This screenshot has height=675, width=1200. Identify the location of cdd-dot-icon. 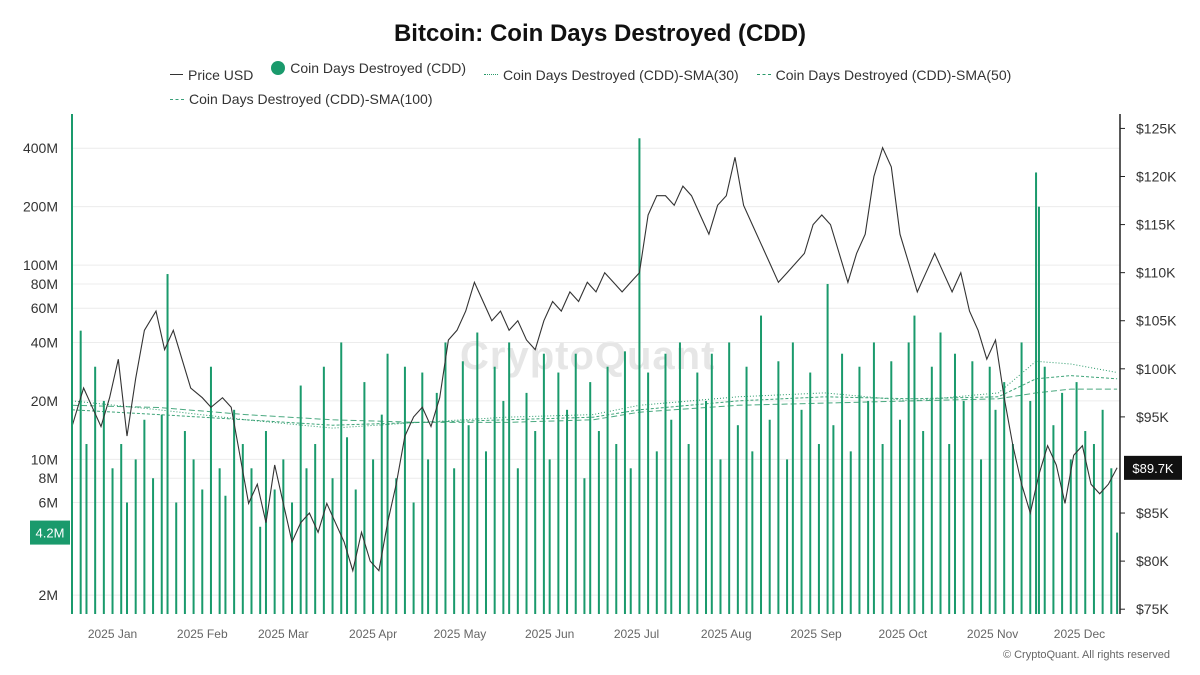
(278, 68).